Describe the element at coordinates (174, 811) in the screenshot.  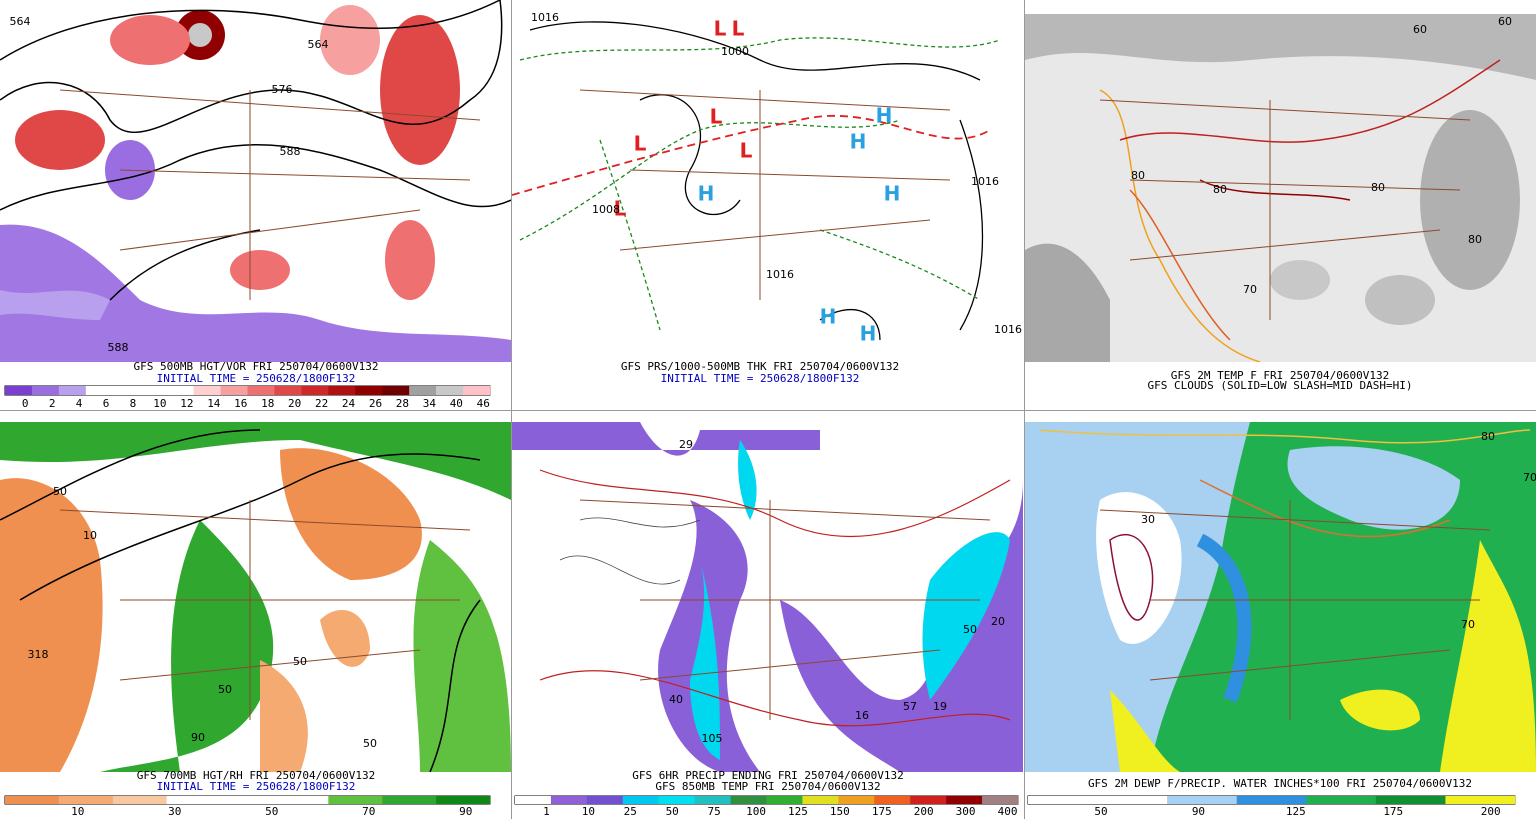
I see `colorbar-label: 30` at that location.